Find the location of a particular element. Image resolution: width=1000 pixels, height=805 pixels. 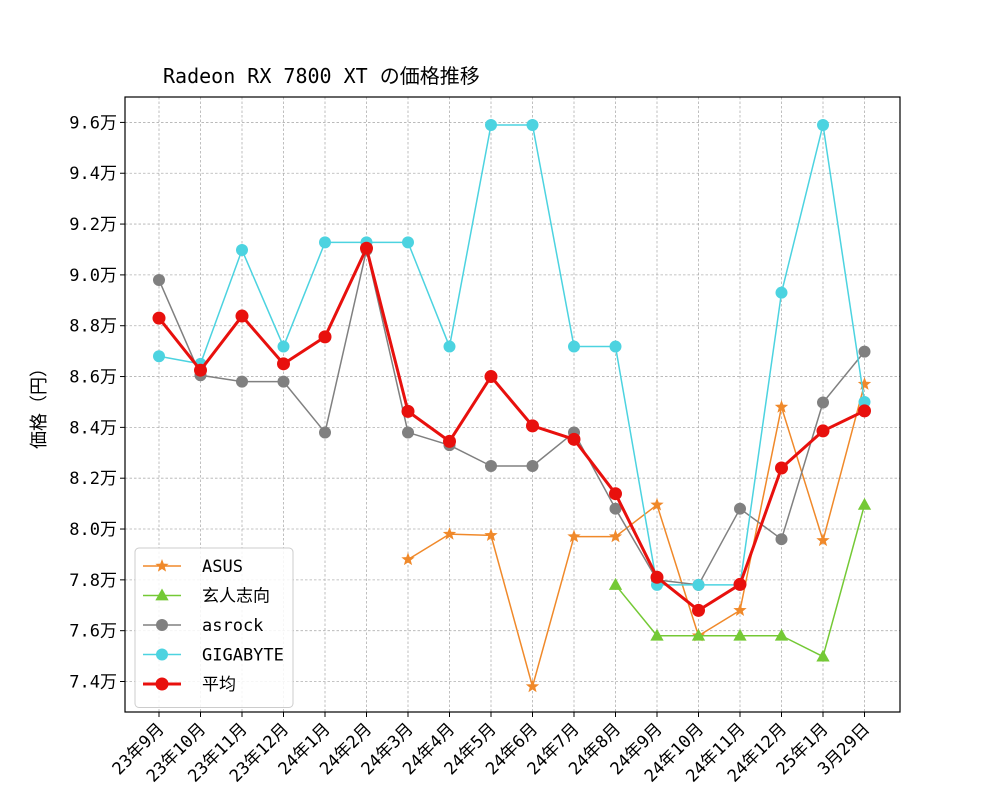

y-tick-label: 7.6万 is located at coordinates (93, 632).